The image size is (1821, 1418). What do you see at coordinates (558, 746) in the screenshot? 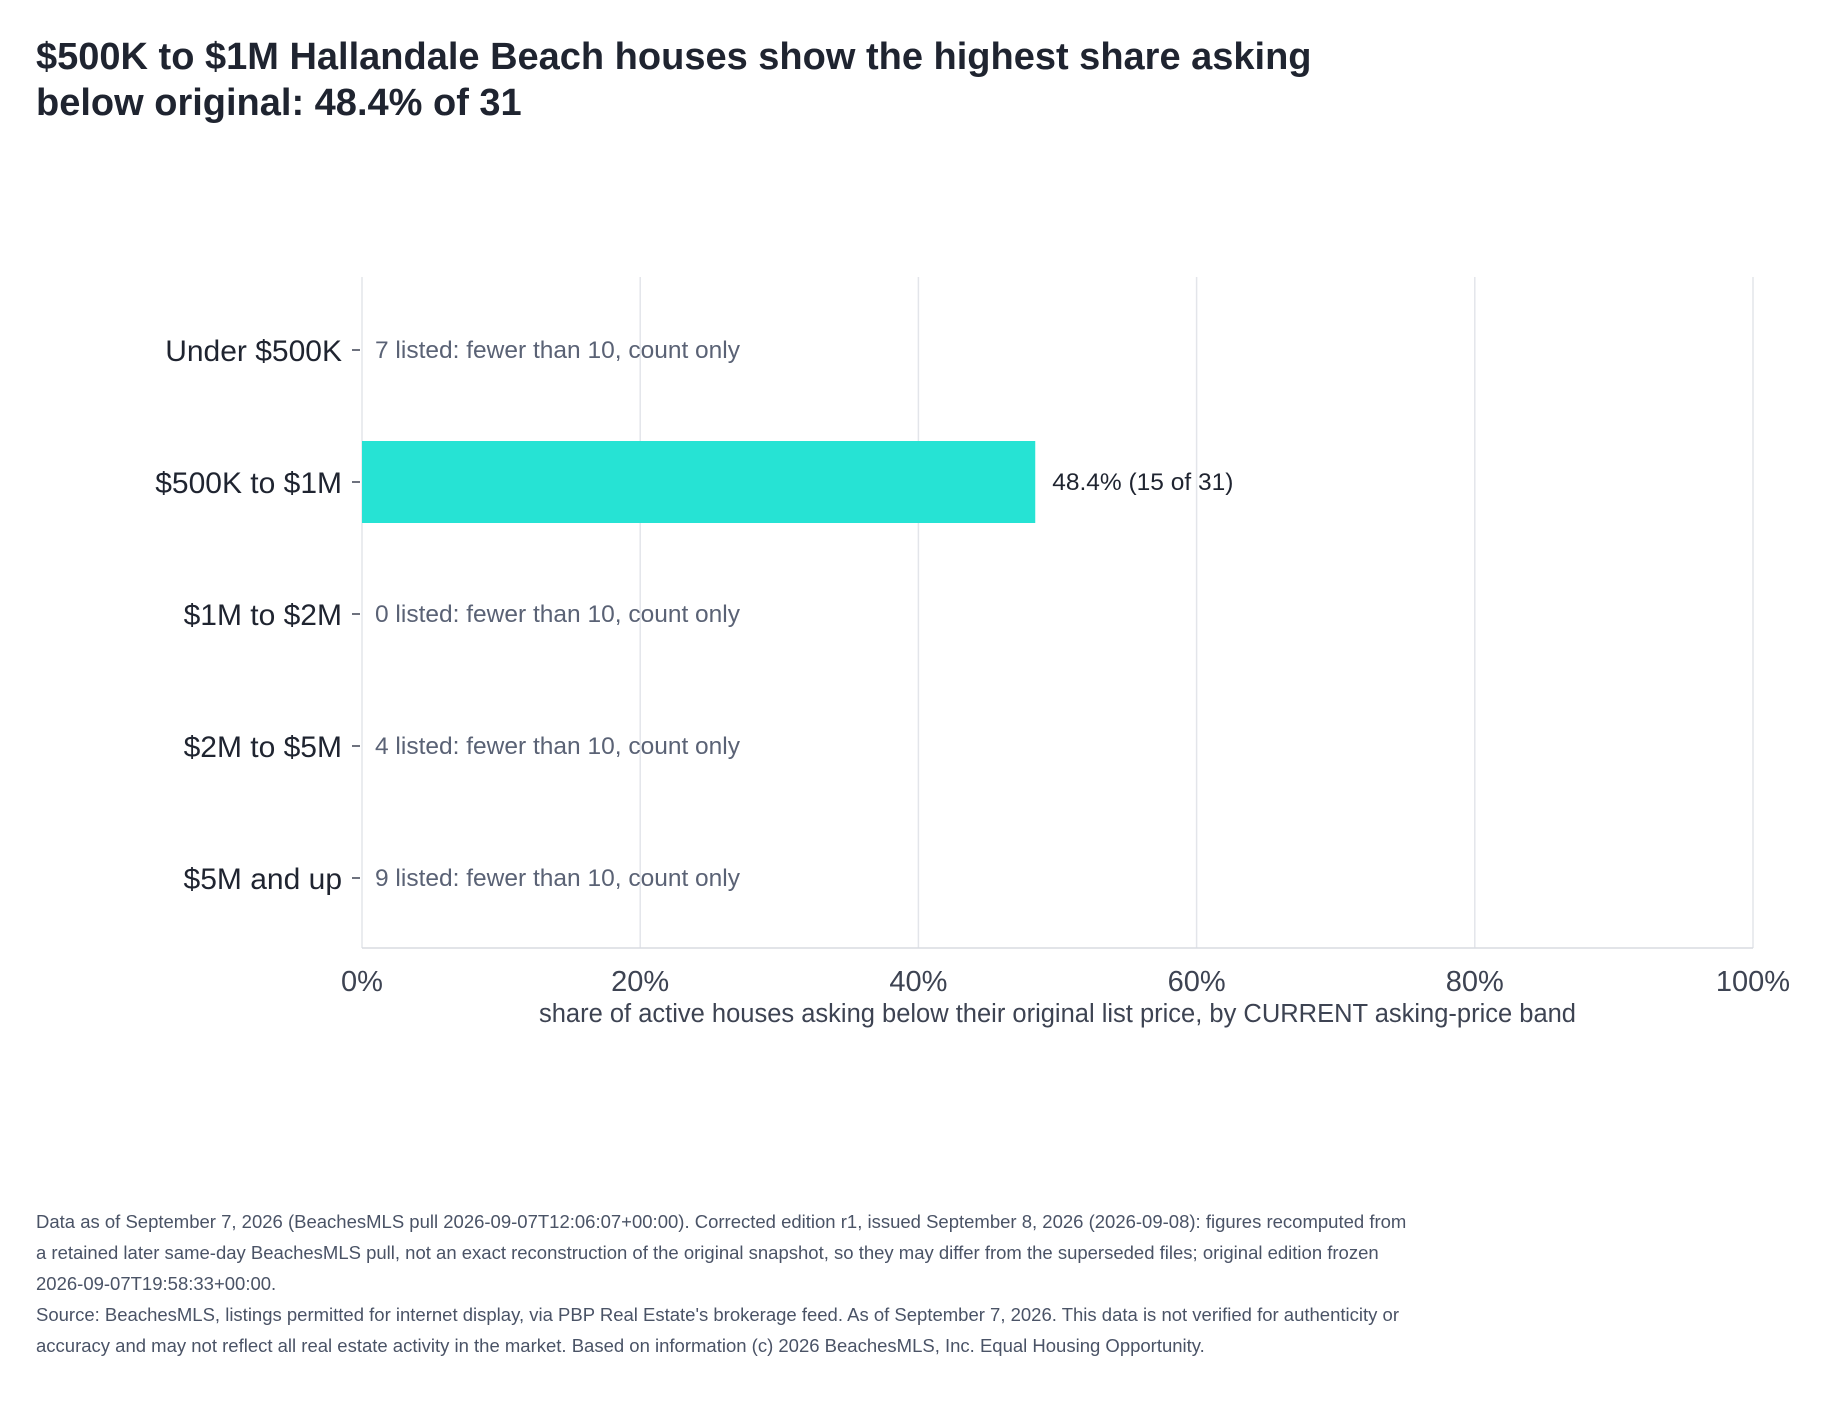
I see `count-only-note: 4 listed: fewer than 10, count only` at bounding box center [558, 746].